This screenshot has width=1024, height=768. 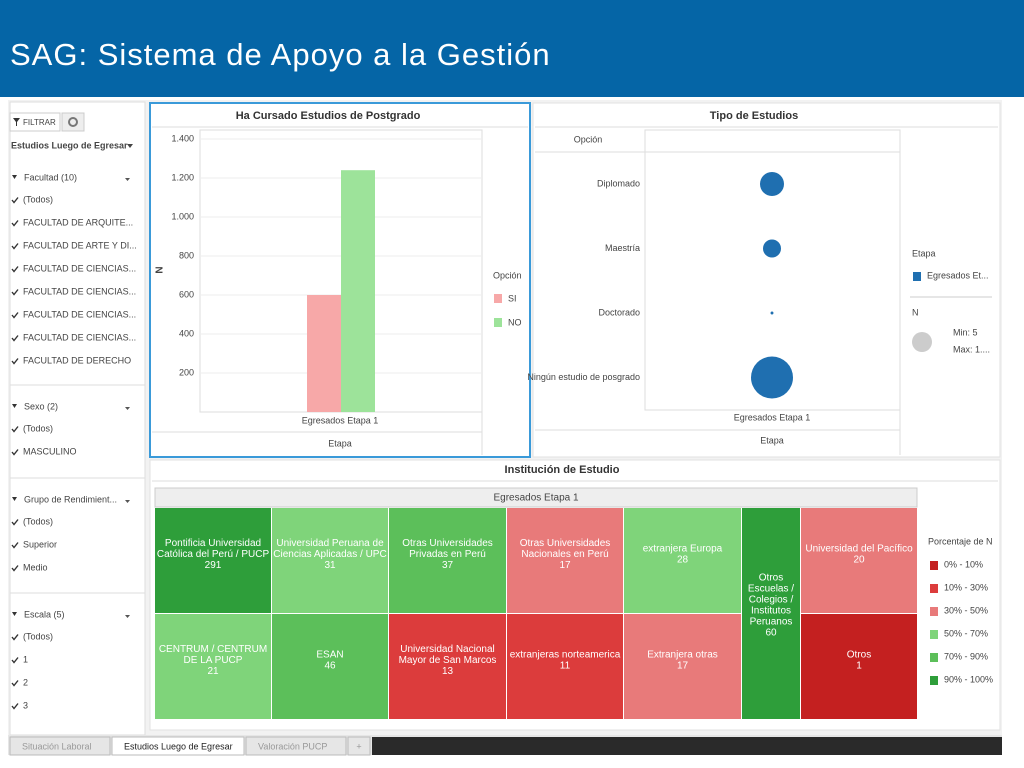 I want to click on filter-item: Superior, so click(x=40, y=544).